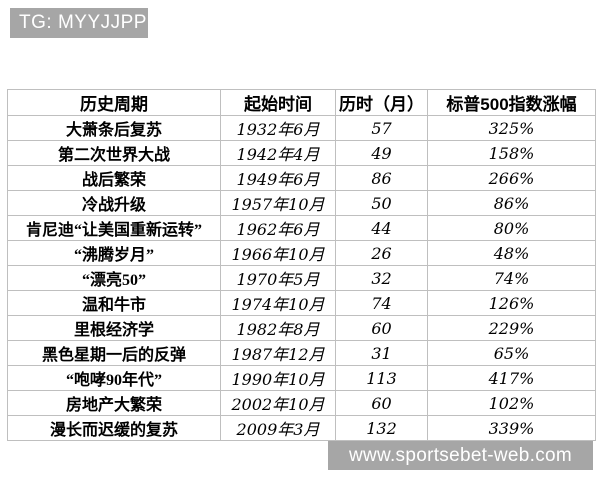 This screenshot has height=480, width=600. What do you see at coordinates (114, 153) in the screenshot?
I see `cycle-cell: 第二次世界大战` at bounding box center [114, 153].